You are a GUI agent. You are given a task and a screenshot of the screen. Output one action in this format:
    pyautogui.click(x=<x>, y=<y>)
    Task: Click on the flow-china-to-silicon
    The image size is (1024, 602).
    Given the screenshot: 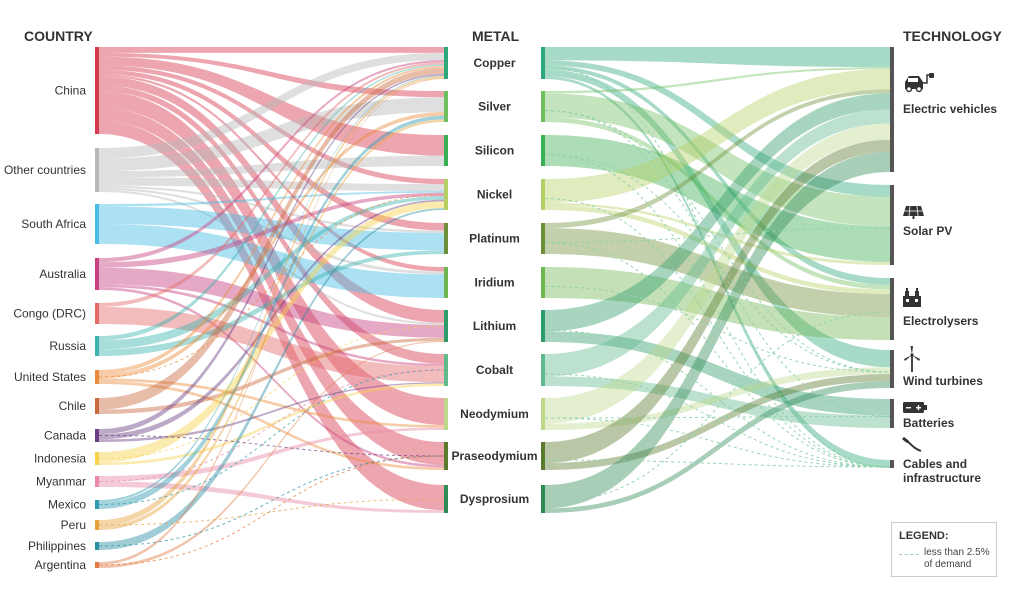 What is the action you would take?
    pyautogui.click(x=271, y=106)
    